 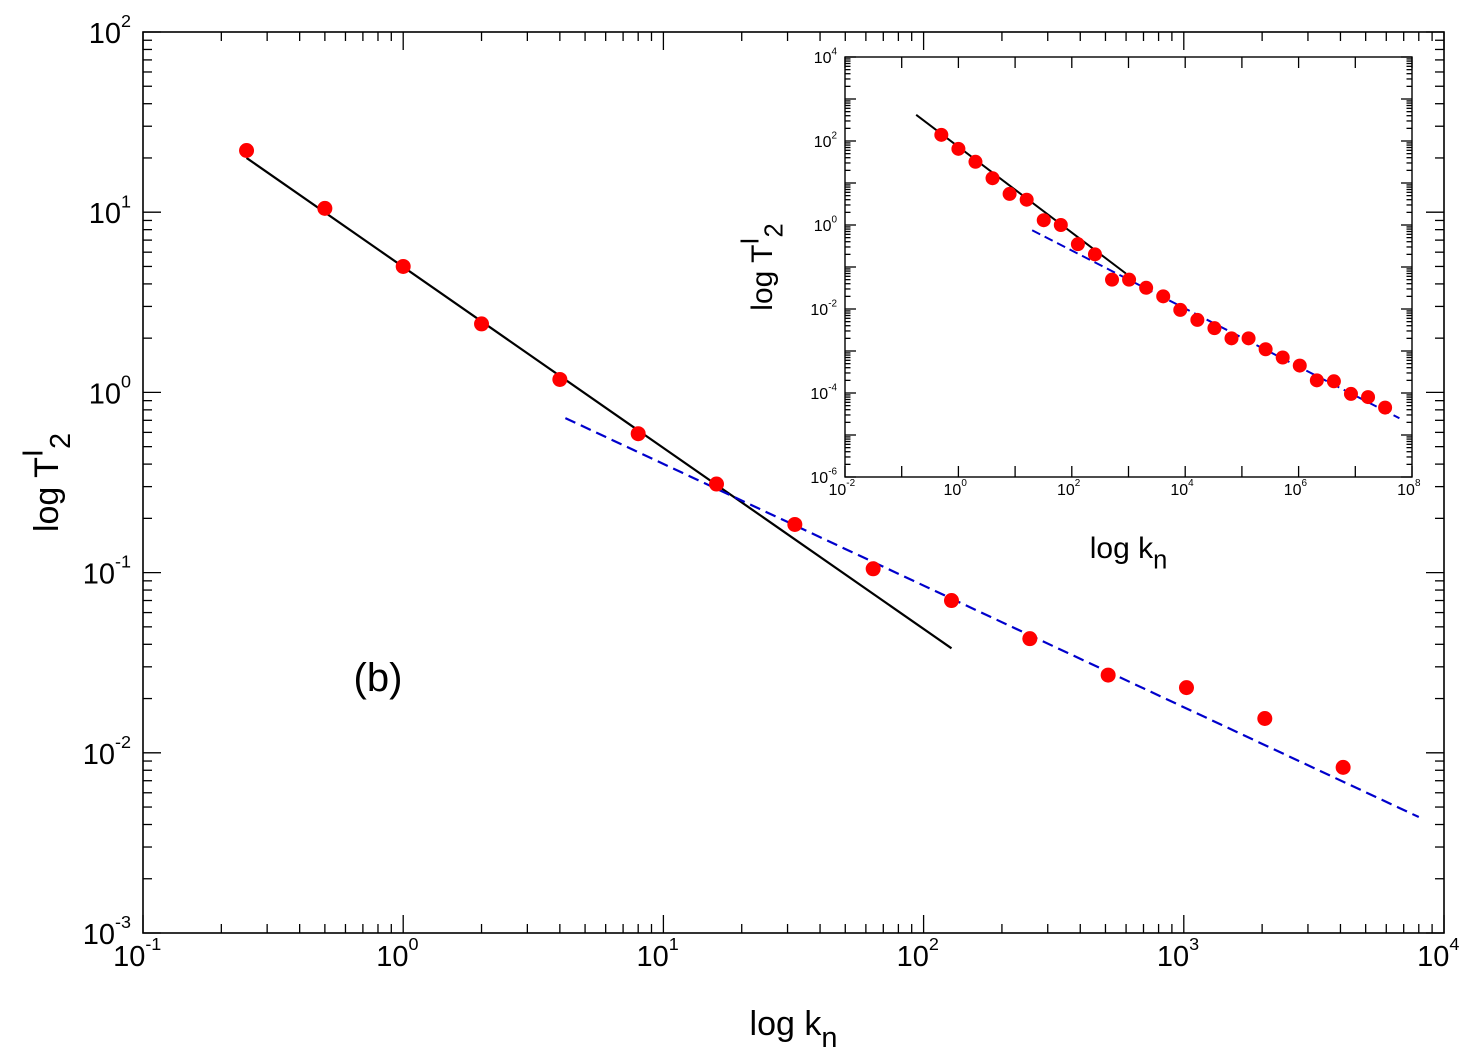 What do you see at coordinates (1305, 483) in the screenshot?
I see `x-tick-exponent: 6` at bounding box center [1305, 483].